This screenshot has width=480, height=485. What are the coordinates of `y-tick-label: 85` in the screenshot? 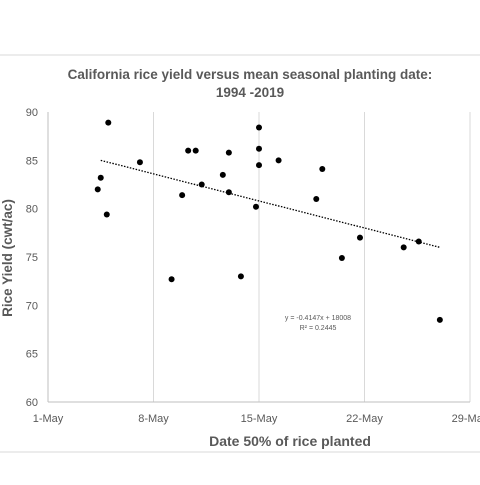 It's located at (32, 161).